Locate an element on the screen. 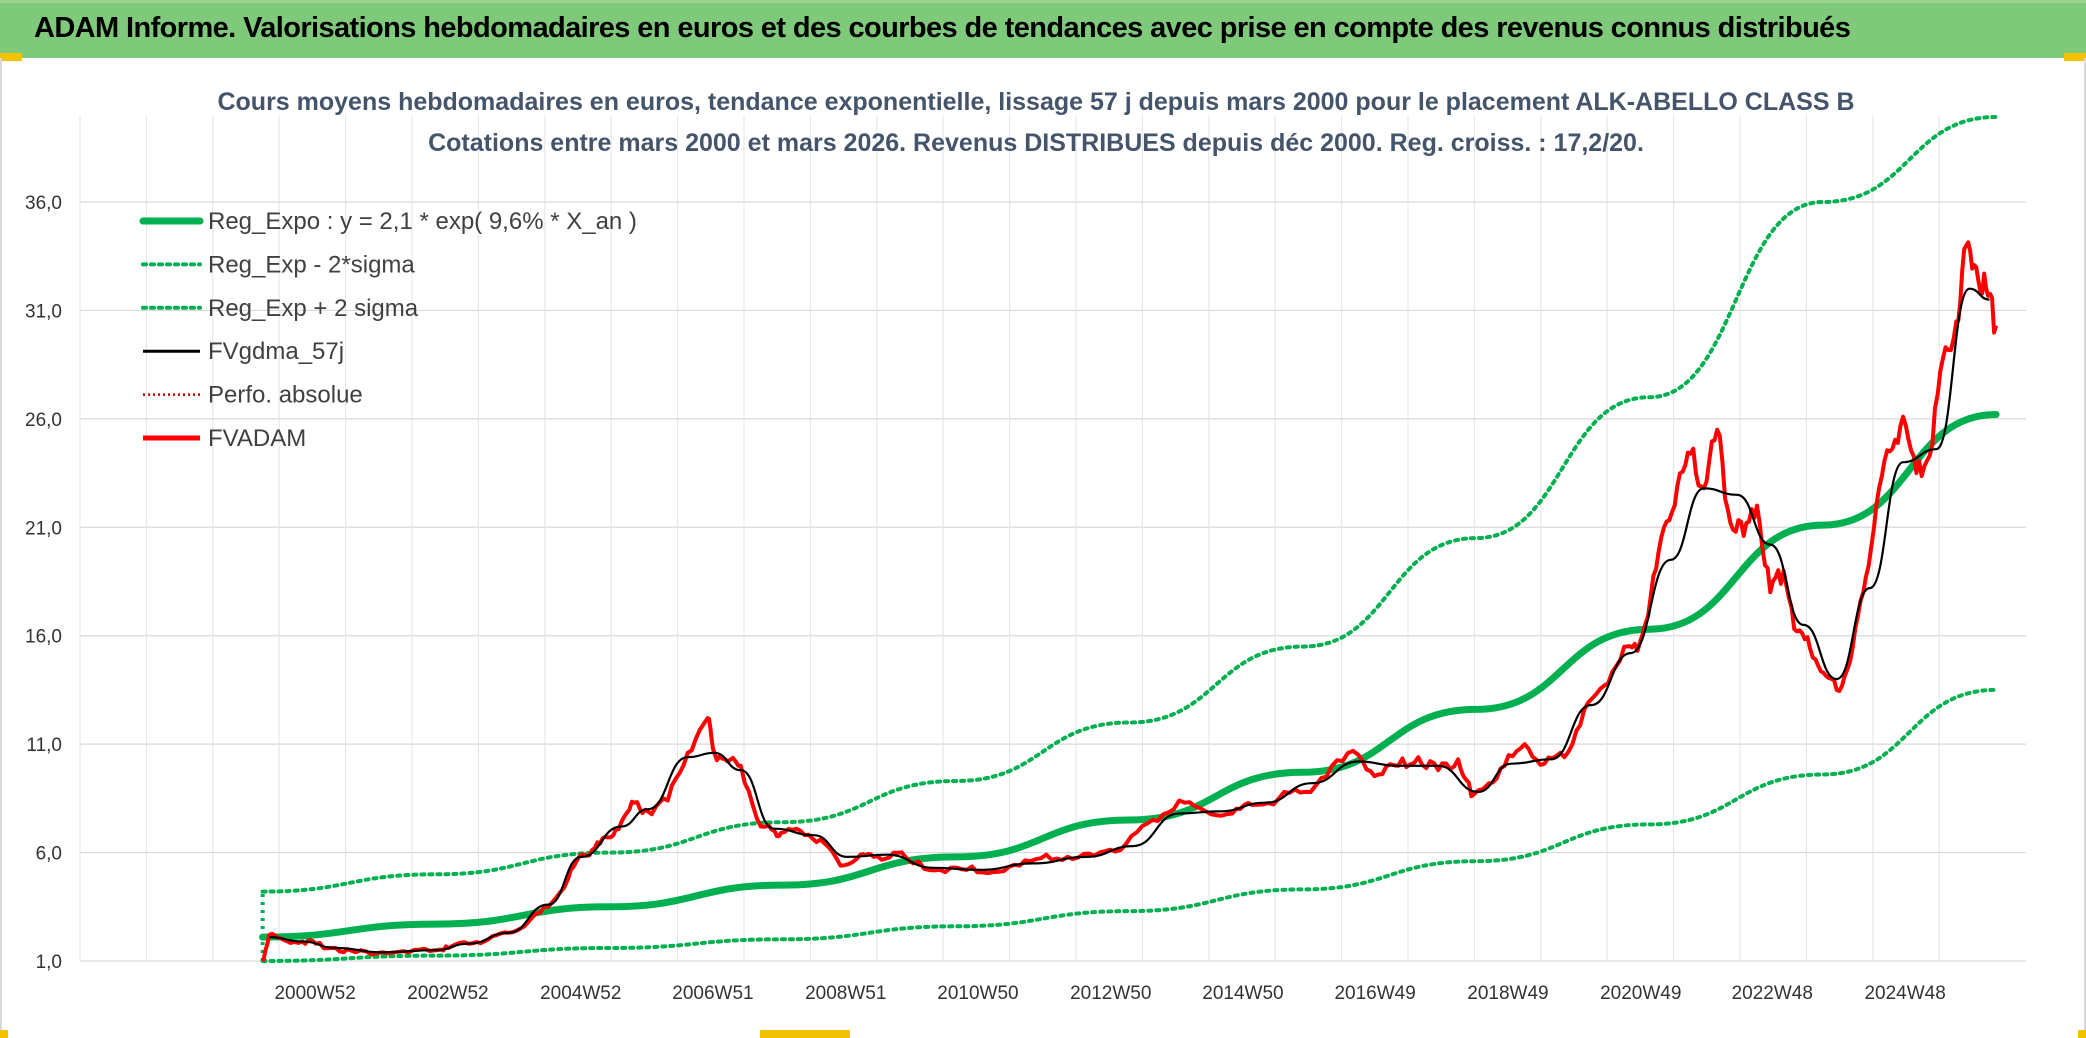  legend-label: Reg_Exp + 2 sigma is located at coordinates (313, 308).